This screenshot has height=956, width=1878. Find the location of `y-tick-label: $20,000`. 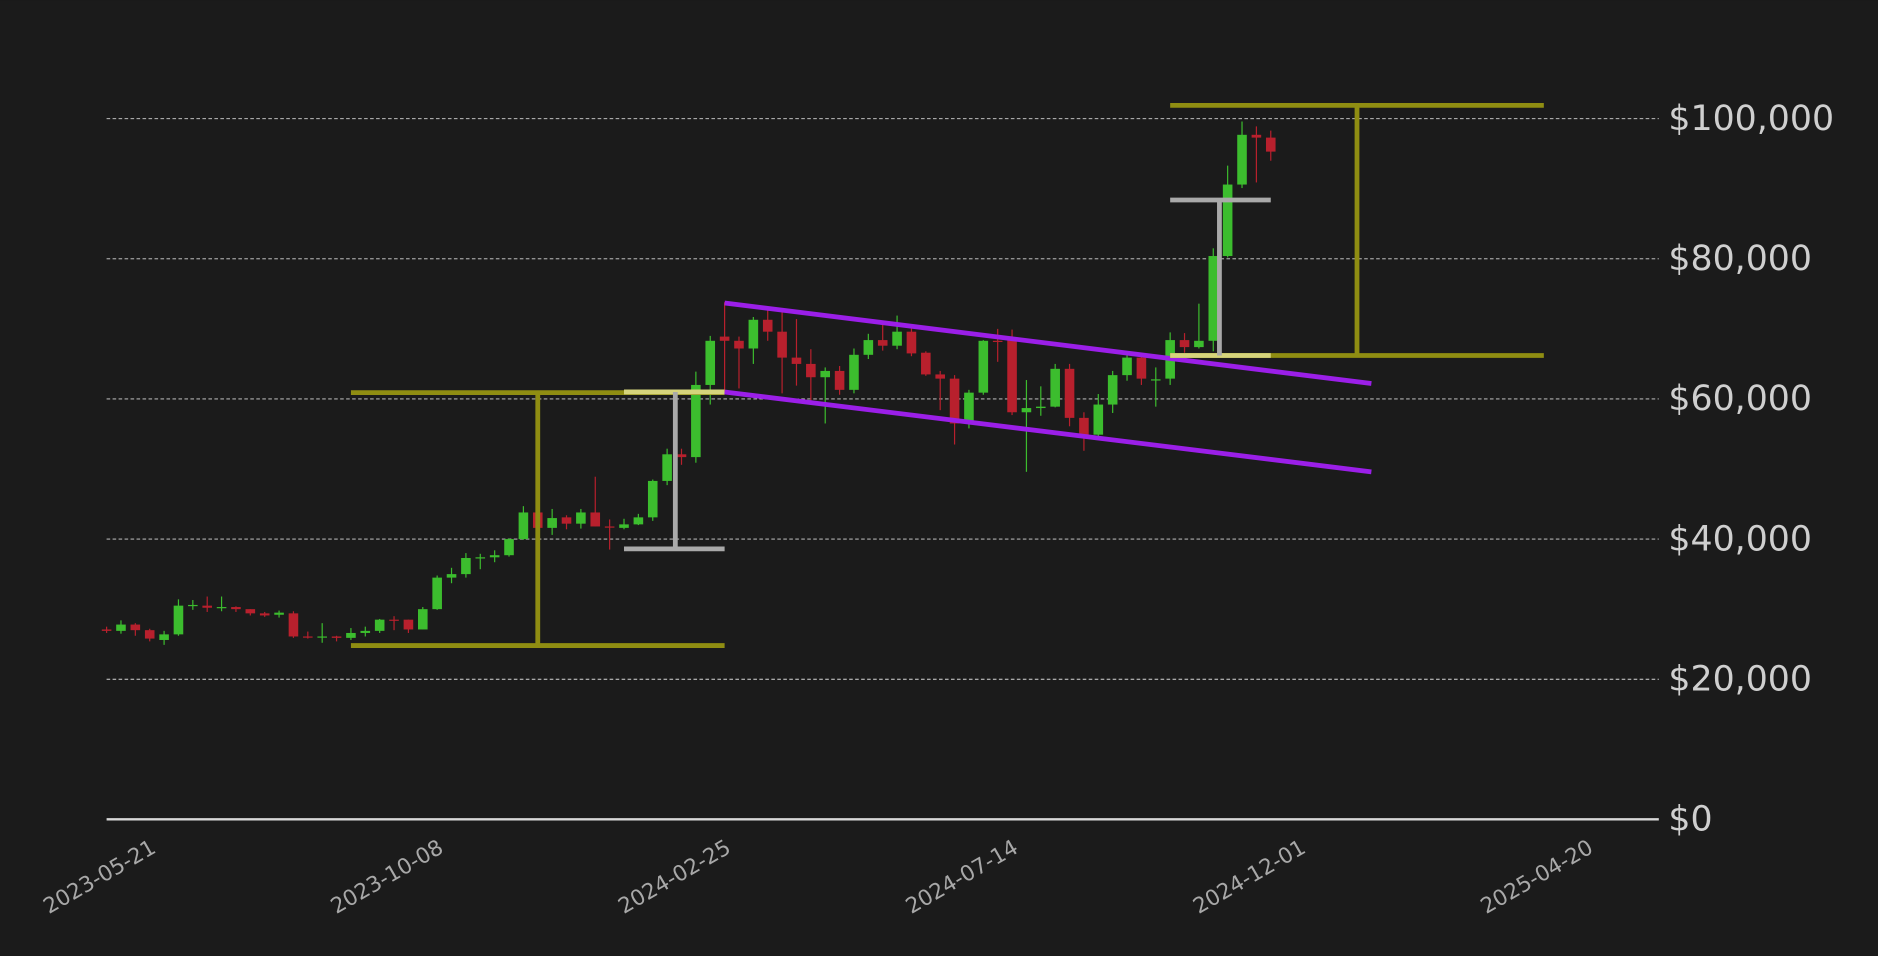

y-tick-label: $20,000 is located at coordinates (1740, 679).